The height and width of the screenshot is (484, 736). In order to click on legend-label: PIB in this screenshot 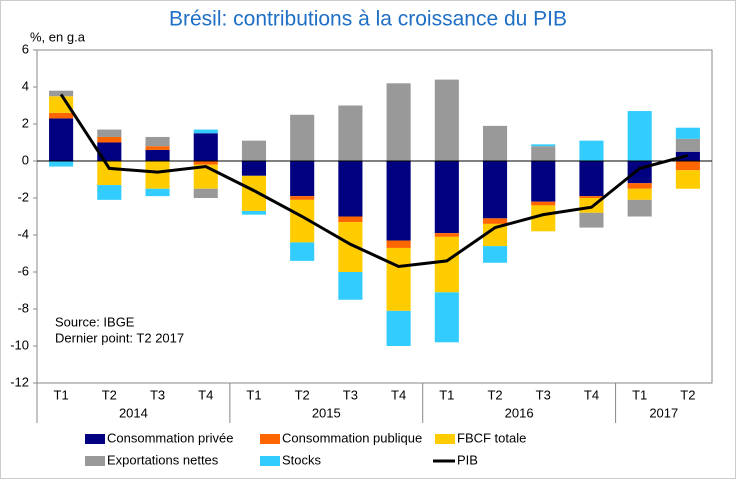, I will do `click(467, 459)`.